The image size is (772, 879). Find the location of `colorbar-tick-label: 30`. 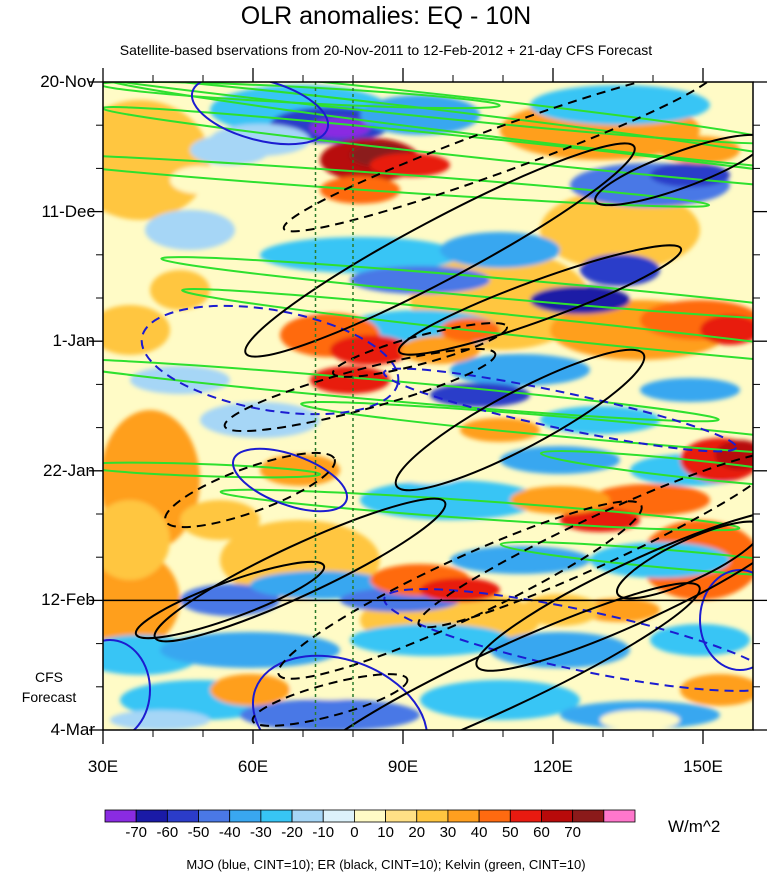

colorbar-tick-label: 30 is located at coordinates (448, 832).